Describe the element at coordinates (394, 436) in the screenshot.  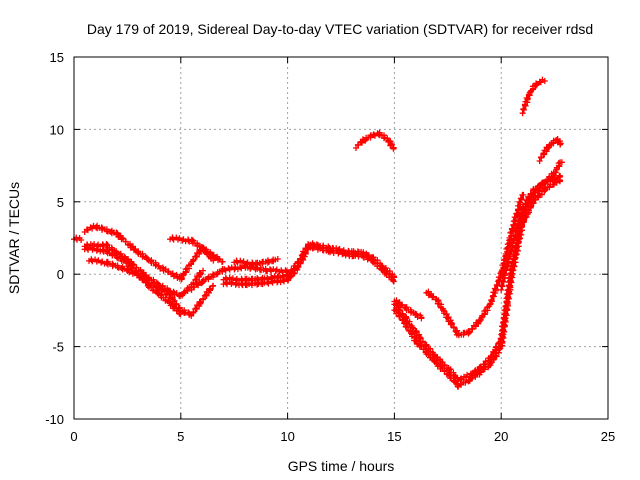
I see `x-tick-label: 15` at that location.